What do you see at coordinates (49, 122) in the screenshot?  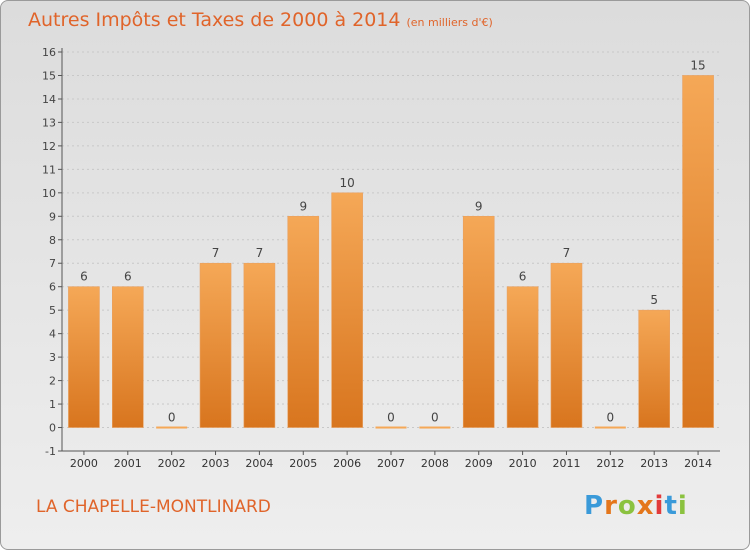 I see `y-tick-label: 13` at bounding box center [49, 122].